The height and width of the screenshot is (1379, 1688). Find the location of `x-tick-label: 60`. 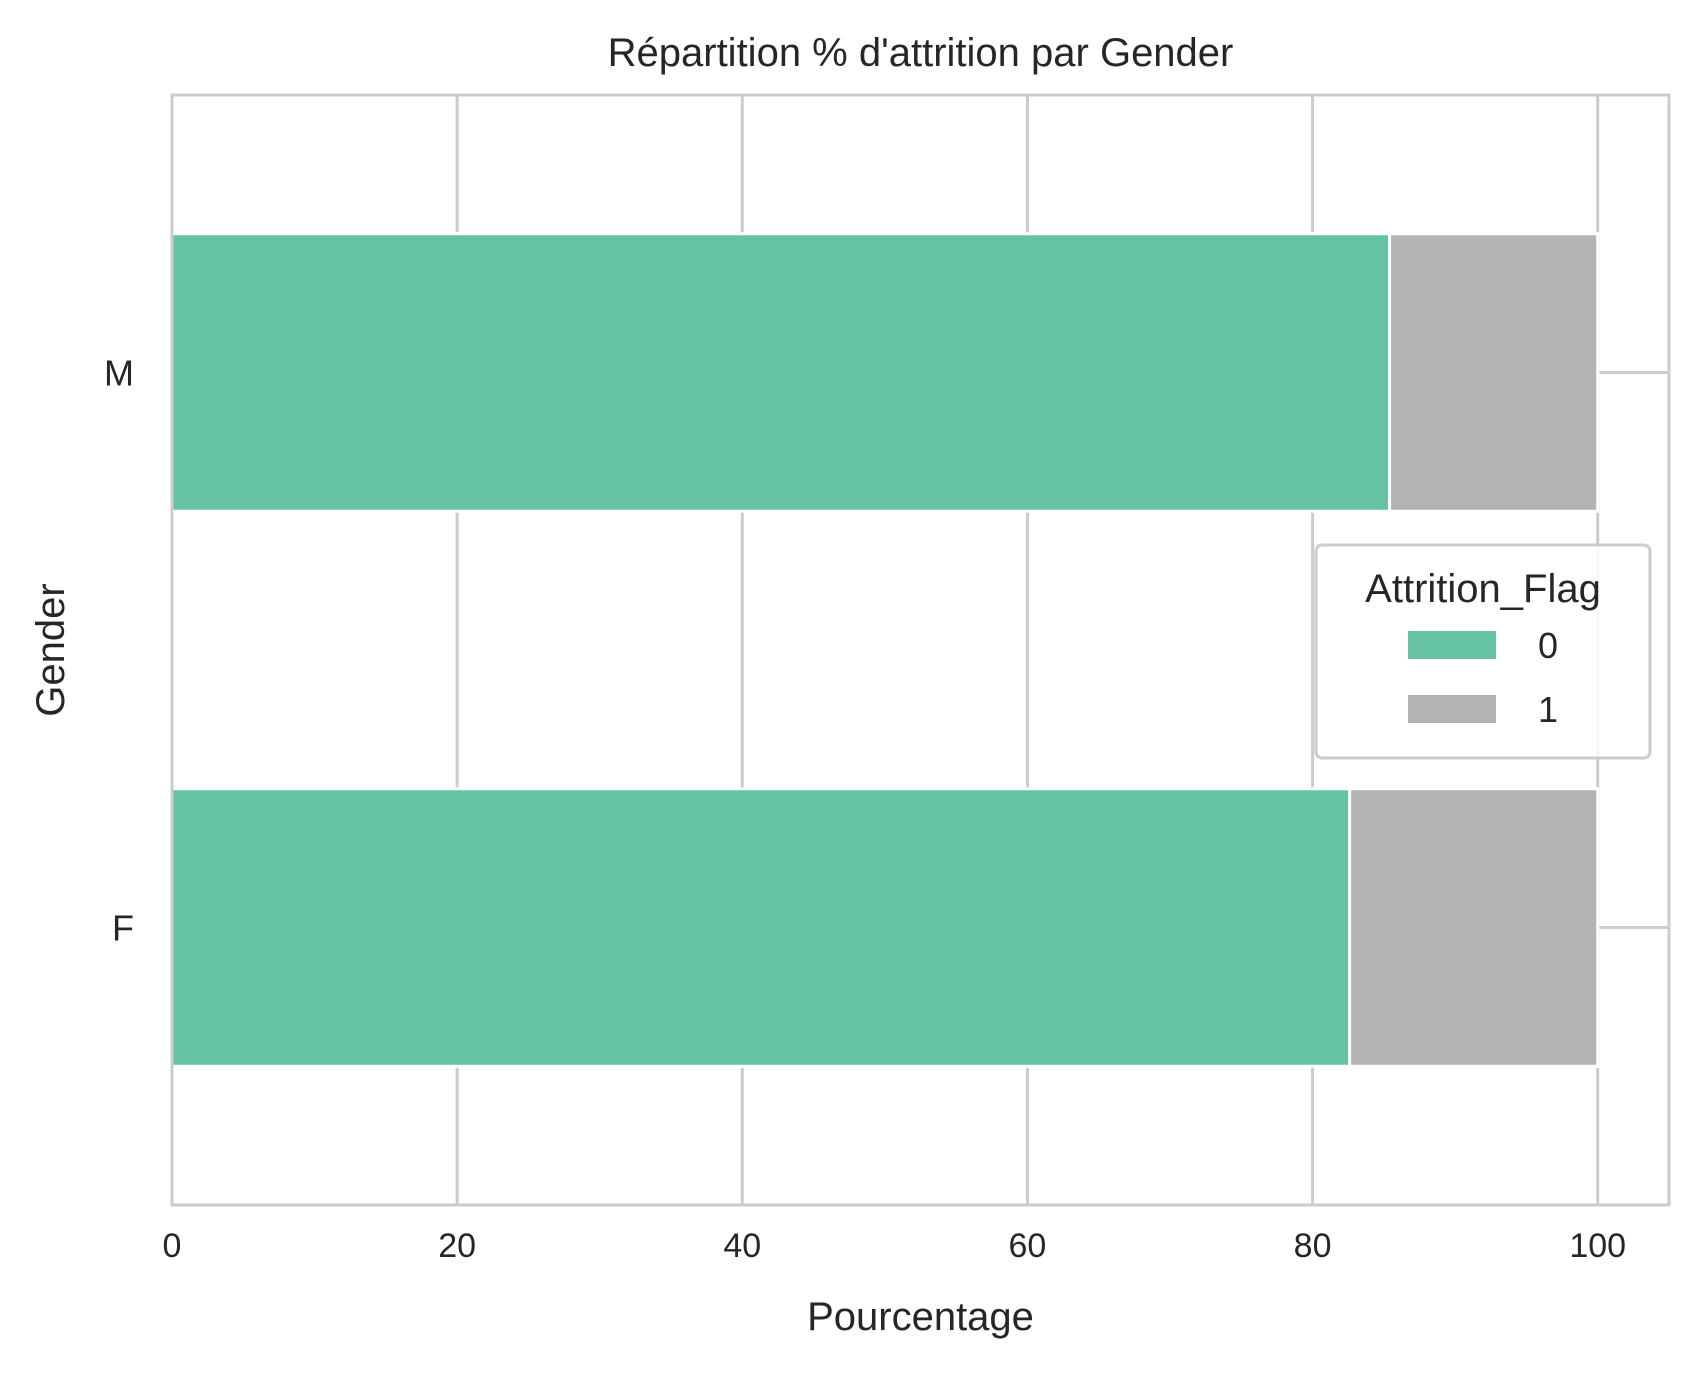

x-tick-label: 60 is located at coordinates (1028, 1246).